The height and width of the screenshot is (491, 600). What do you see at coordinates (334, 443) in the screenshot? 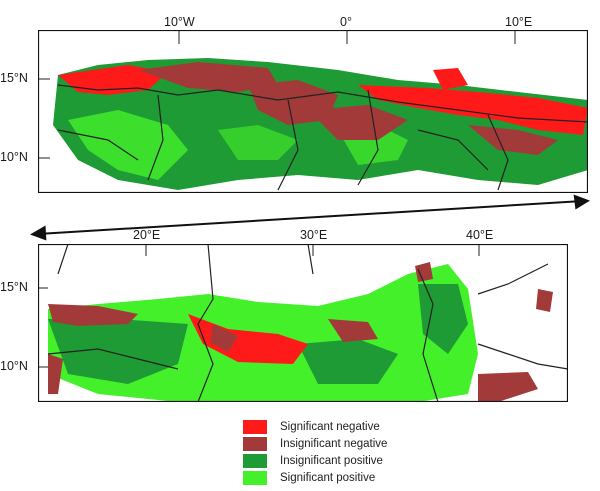
I see `legend-label: Insignificant negative` at bounding box center [334, 443].